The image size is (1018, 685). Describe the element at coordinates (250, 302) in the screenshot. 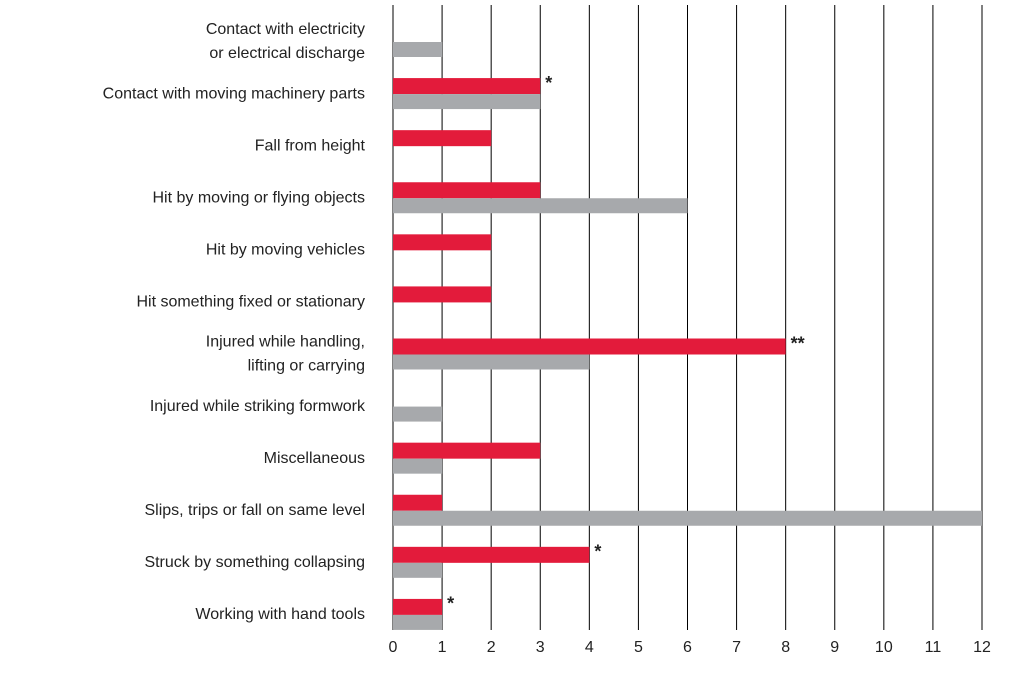

I see `y-tick-label: Hit something fixed or stationary` at that location.